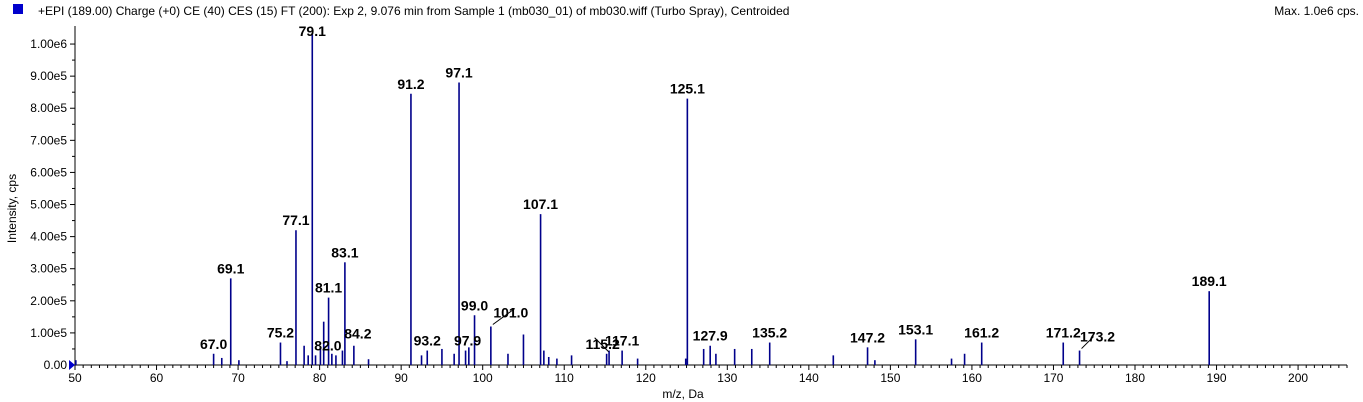 This screenshot has width=1363, height=402. I want to click on peak-label: 147.2, so click(867, 337).